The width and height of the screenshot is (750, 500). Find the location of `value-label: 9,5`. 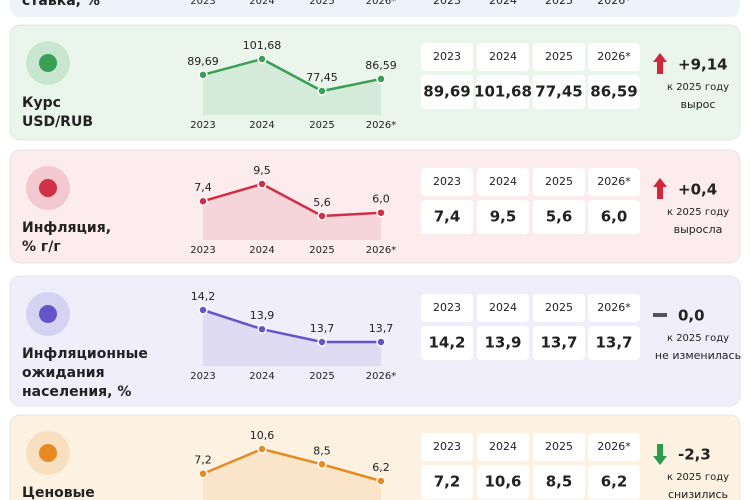

value-label: 9,5 is located at coordinates (262, 170).